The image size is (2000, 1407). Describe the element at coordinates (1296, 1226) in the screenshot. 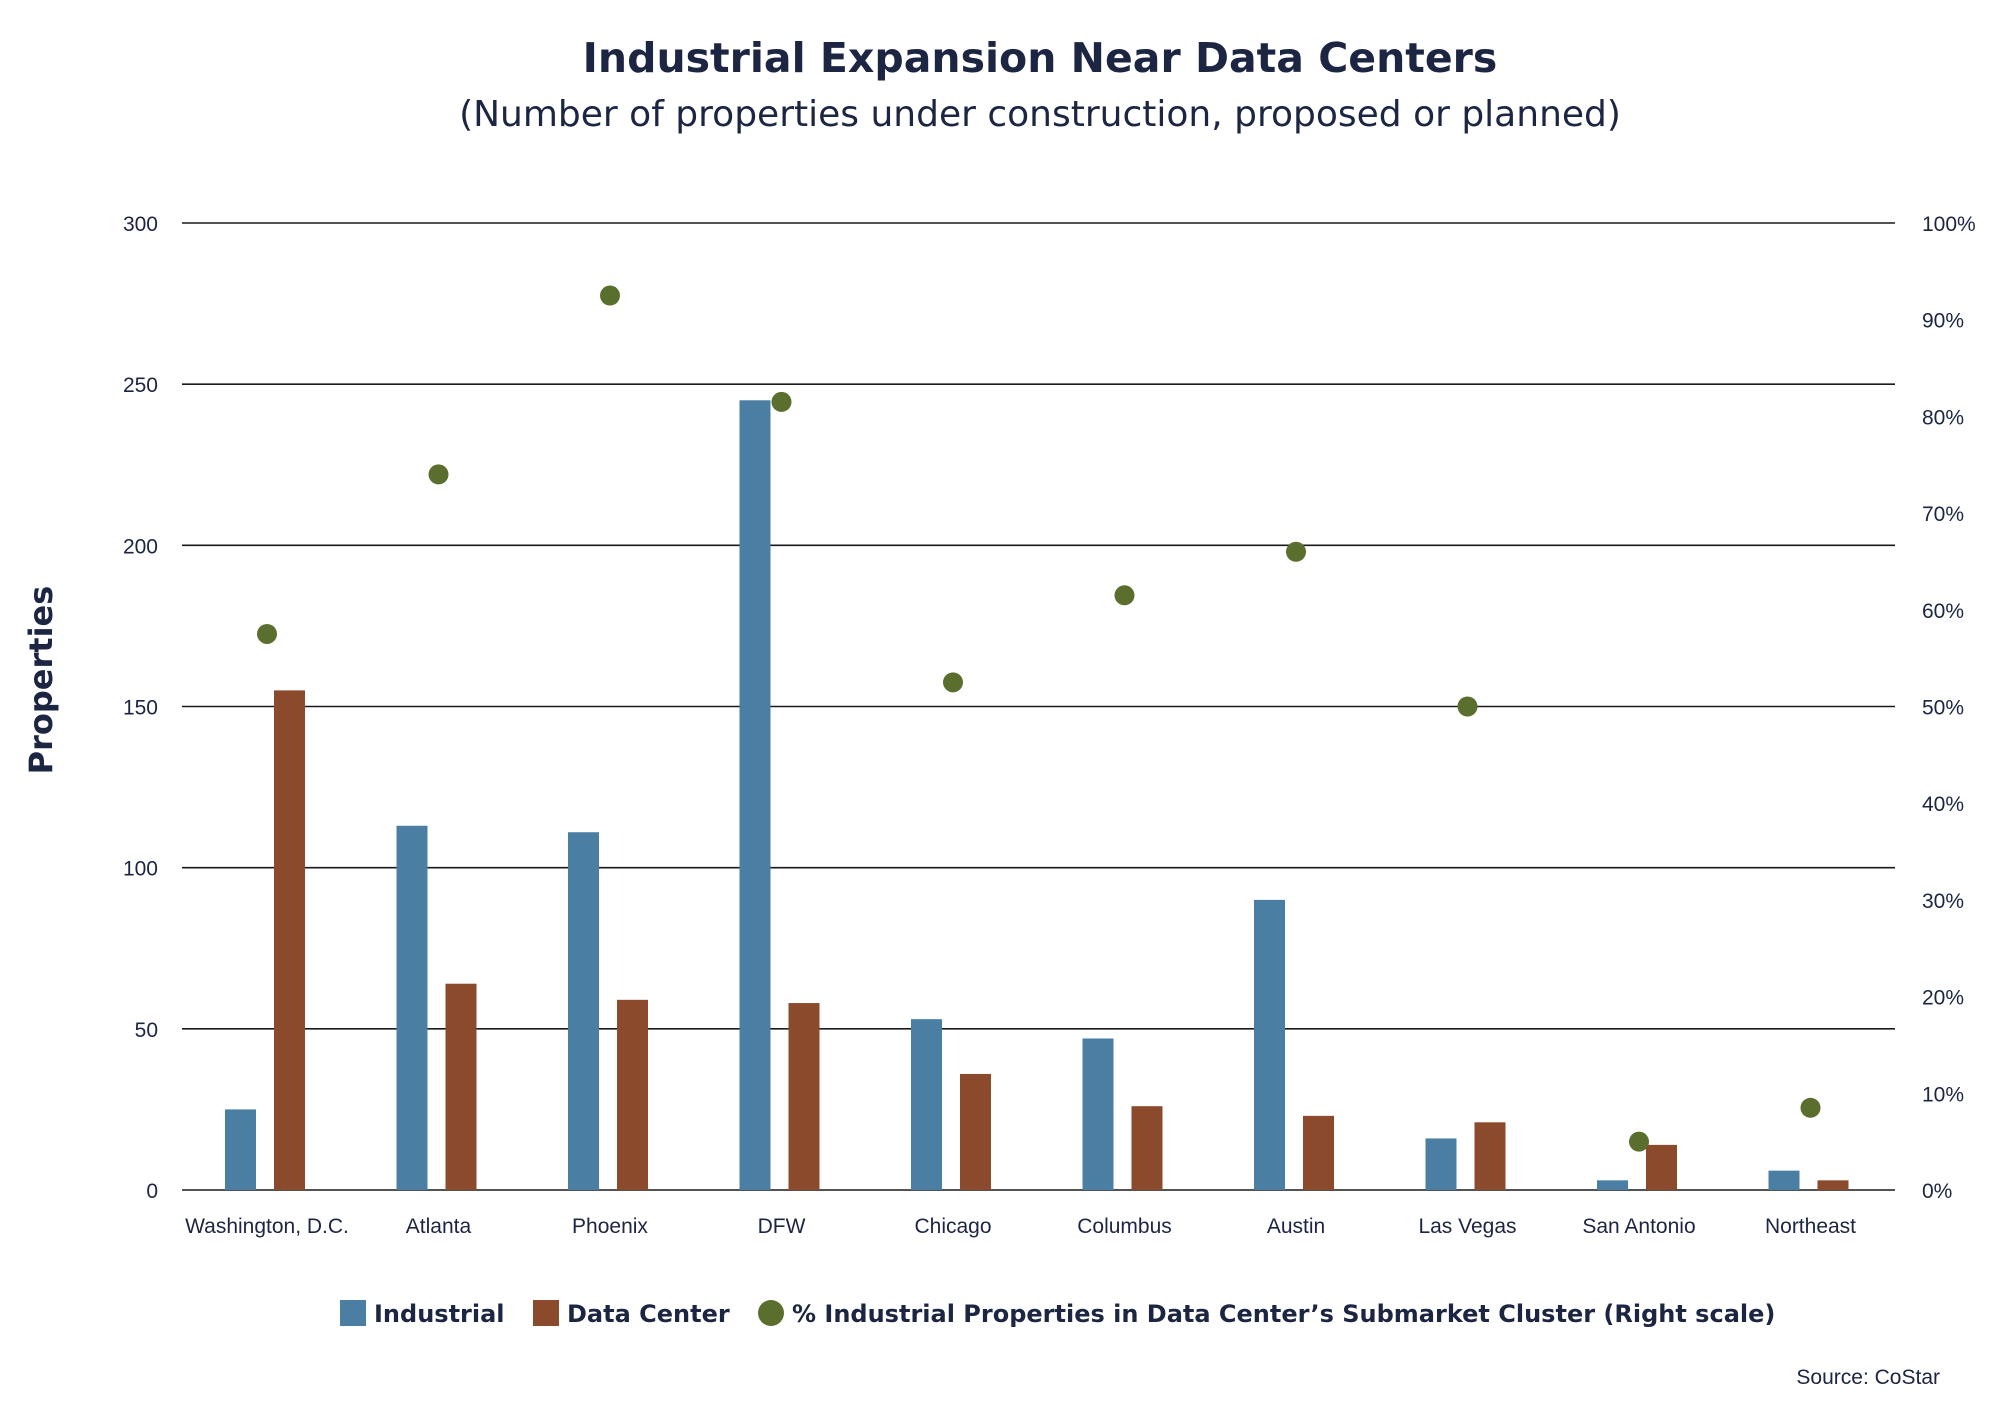

I see `x-tick-label: Austin` at that location.